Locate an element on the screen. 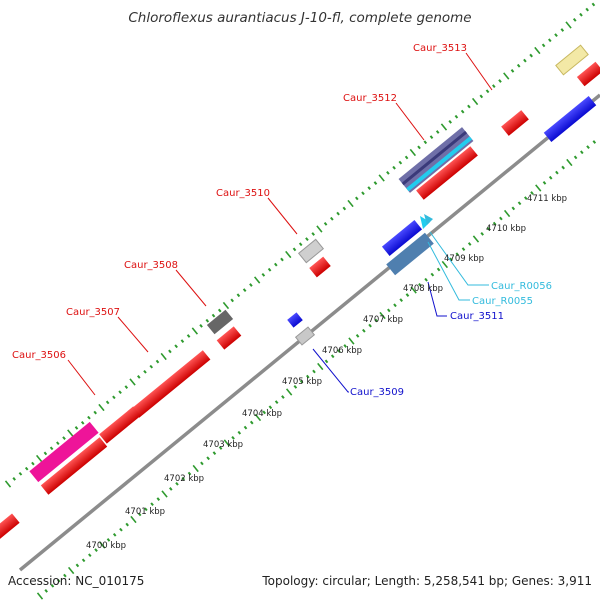 The height and width of the screenshot is (600, 600). scale-label: 4710 kbp is located at coordinates (506, 229).